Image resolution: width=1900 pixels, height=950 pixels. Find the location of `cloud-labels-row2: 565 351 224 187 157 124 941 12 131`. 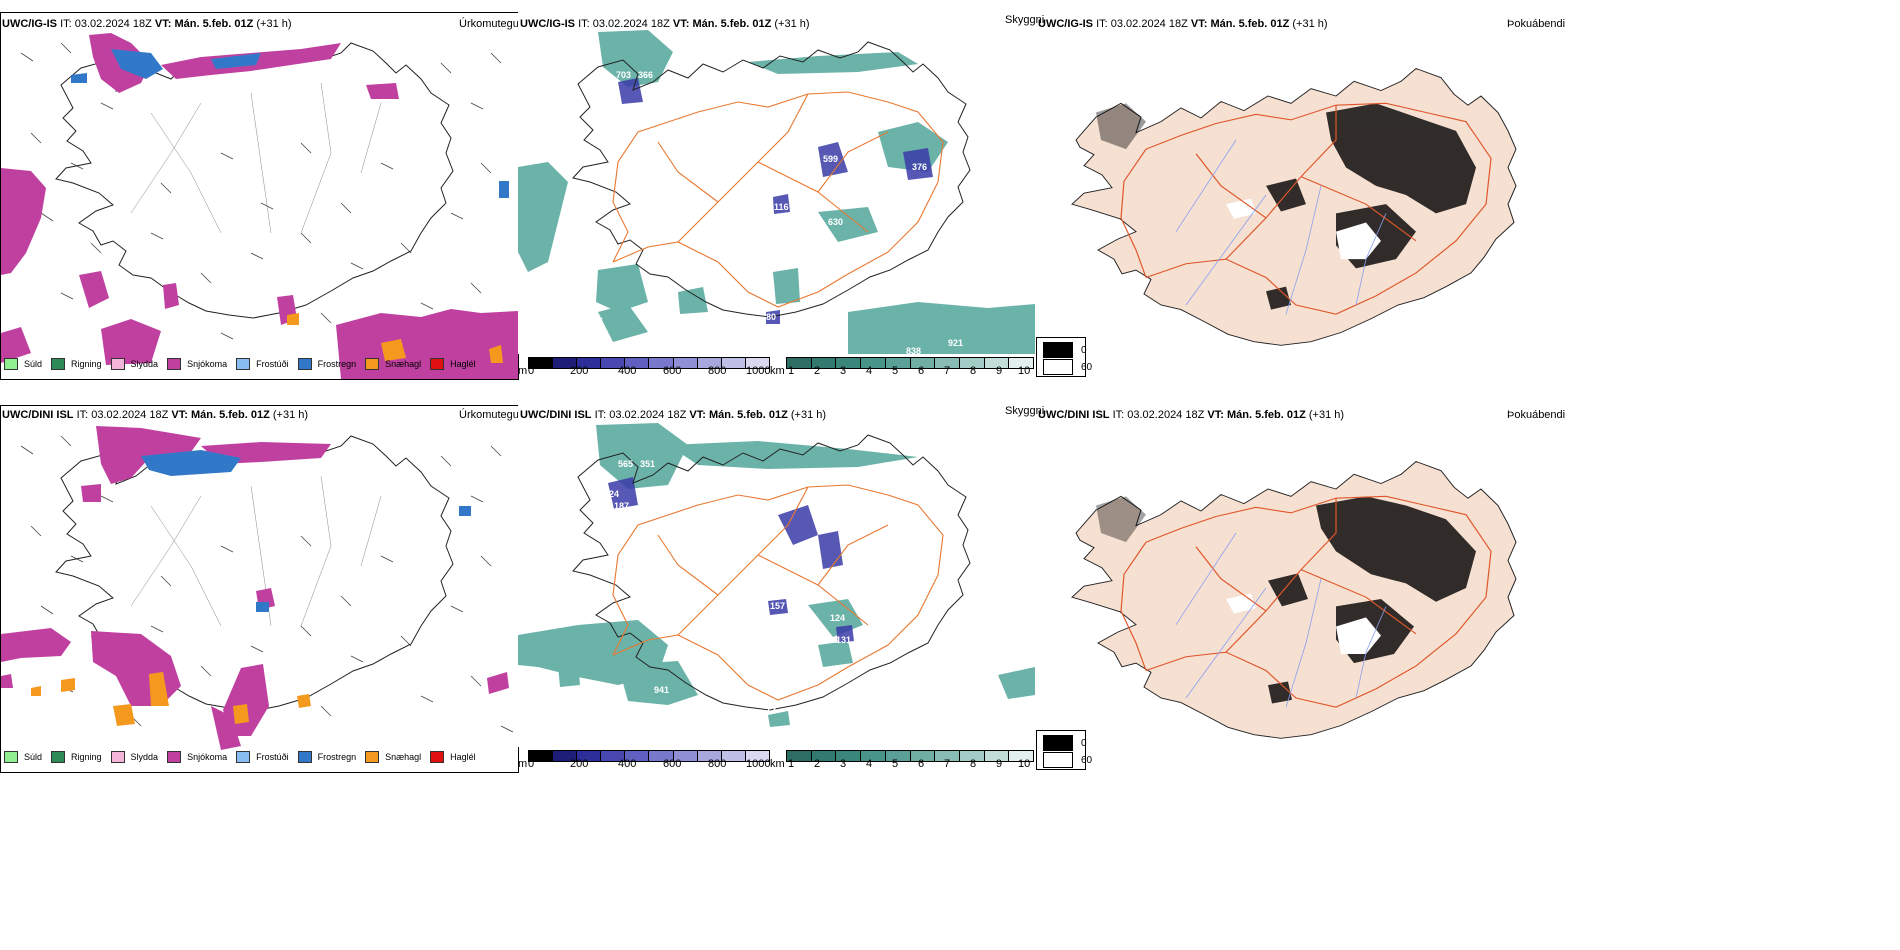

cloud-labels-row2: 565 351 224 187 157 124 941 12 131 is located at coordinates (776, 576).